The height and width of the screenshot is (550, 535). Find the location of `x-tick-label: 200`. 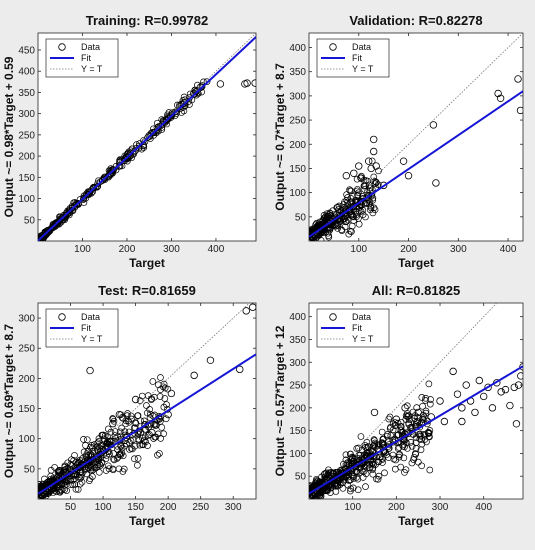

x-tick-label: 200 is located at coordinates (396, 507).